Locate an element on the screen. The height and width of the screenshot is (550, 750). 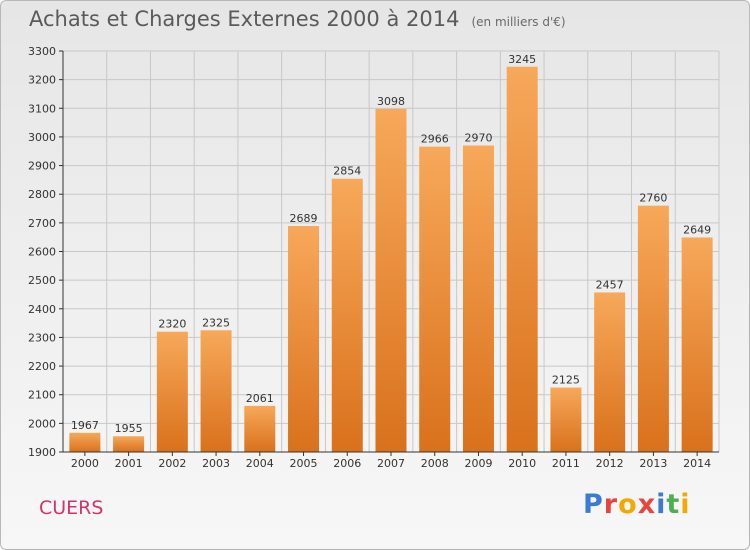
data-label: 1967 is located at coordinates (85, 425).